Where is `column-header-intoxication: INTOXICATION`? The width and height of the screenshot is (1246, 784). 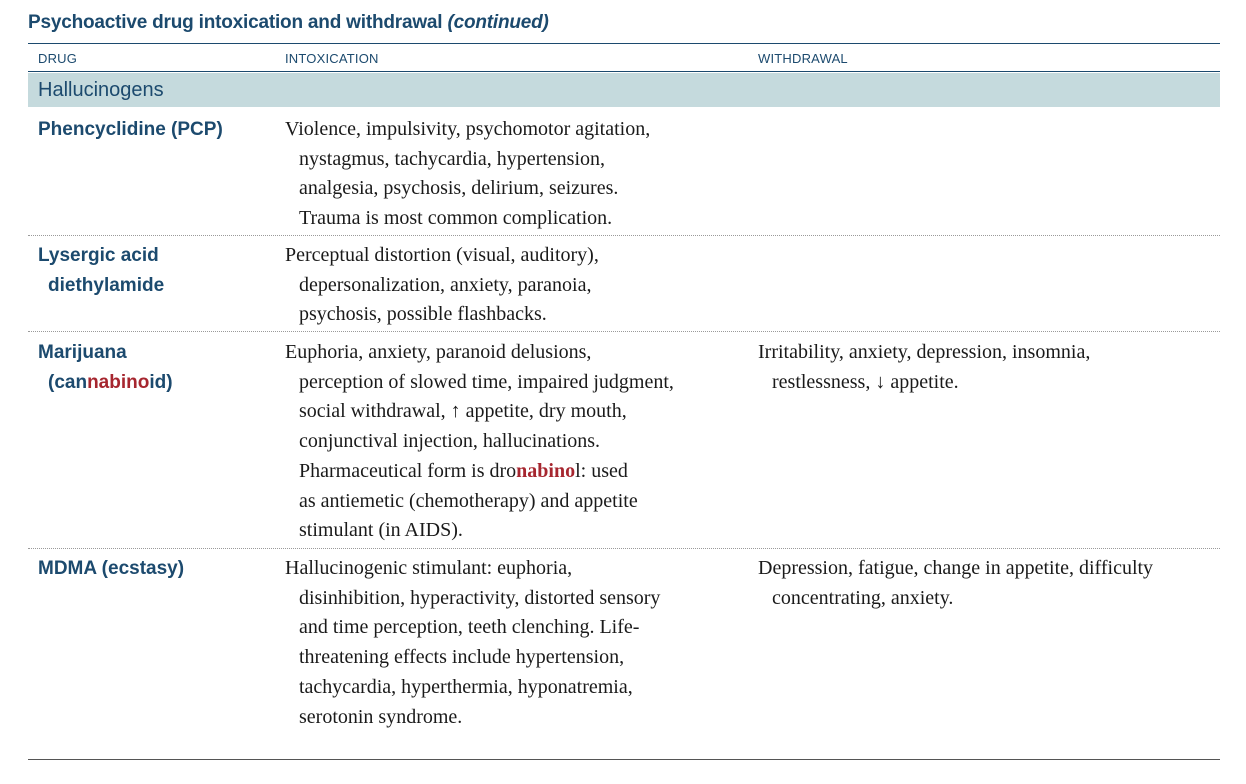 column-header-intoxication: INTOXICATION is located at coordinates (332, 58).